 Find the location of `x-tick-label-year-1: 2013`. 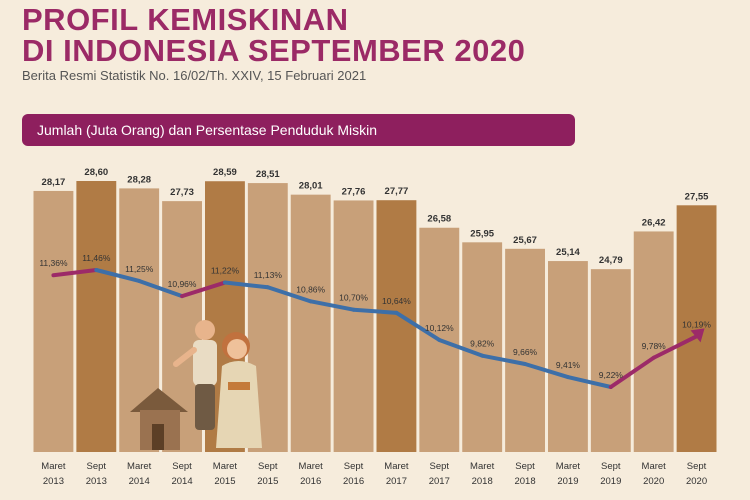

x-tick-label-year-1: 2013 is located at coordinates (96, 481).